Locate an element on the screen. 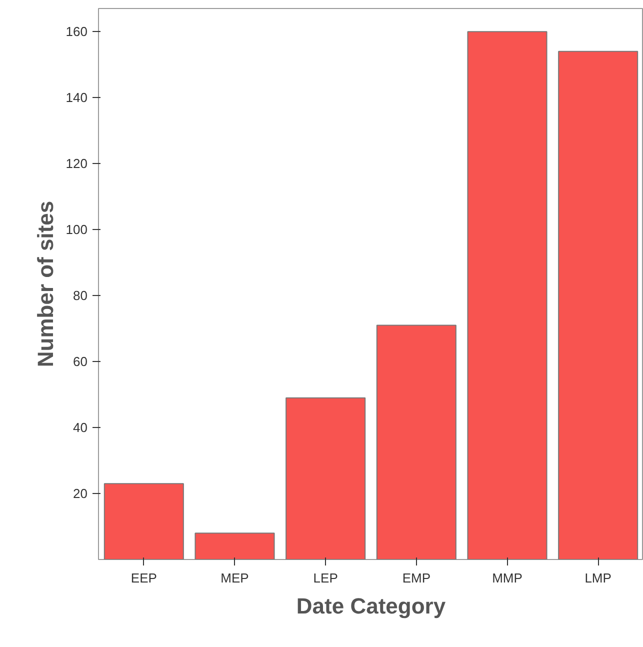 The image size is (643, 647). y-tick-label: 80 is located at coordinates (80, 296).